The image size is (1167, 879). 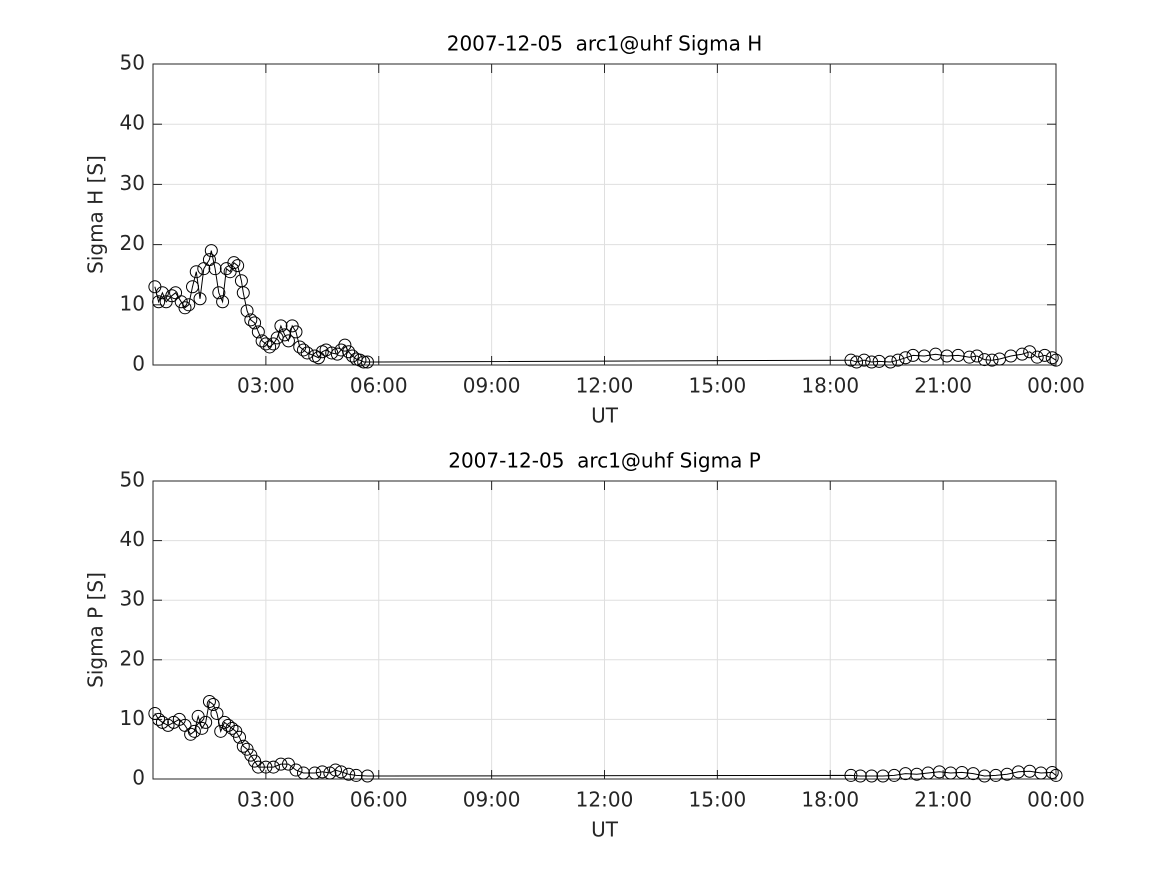 I want to click on y-tick-label: 40, so click(x=132, y=123).